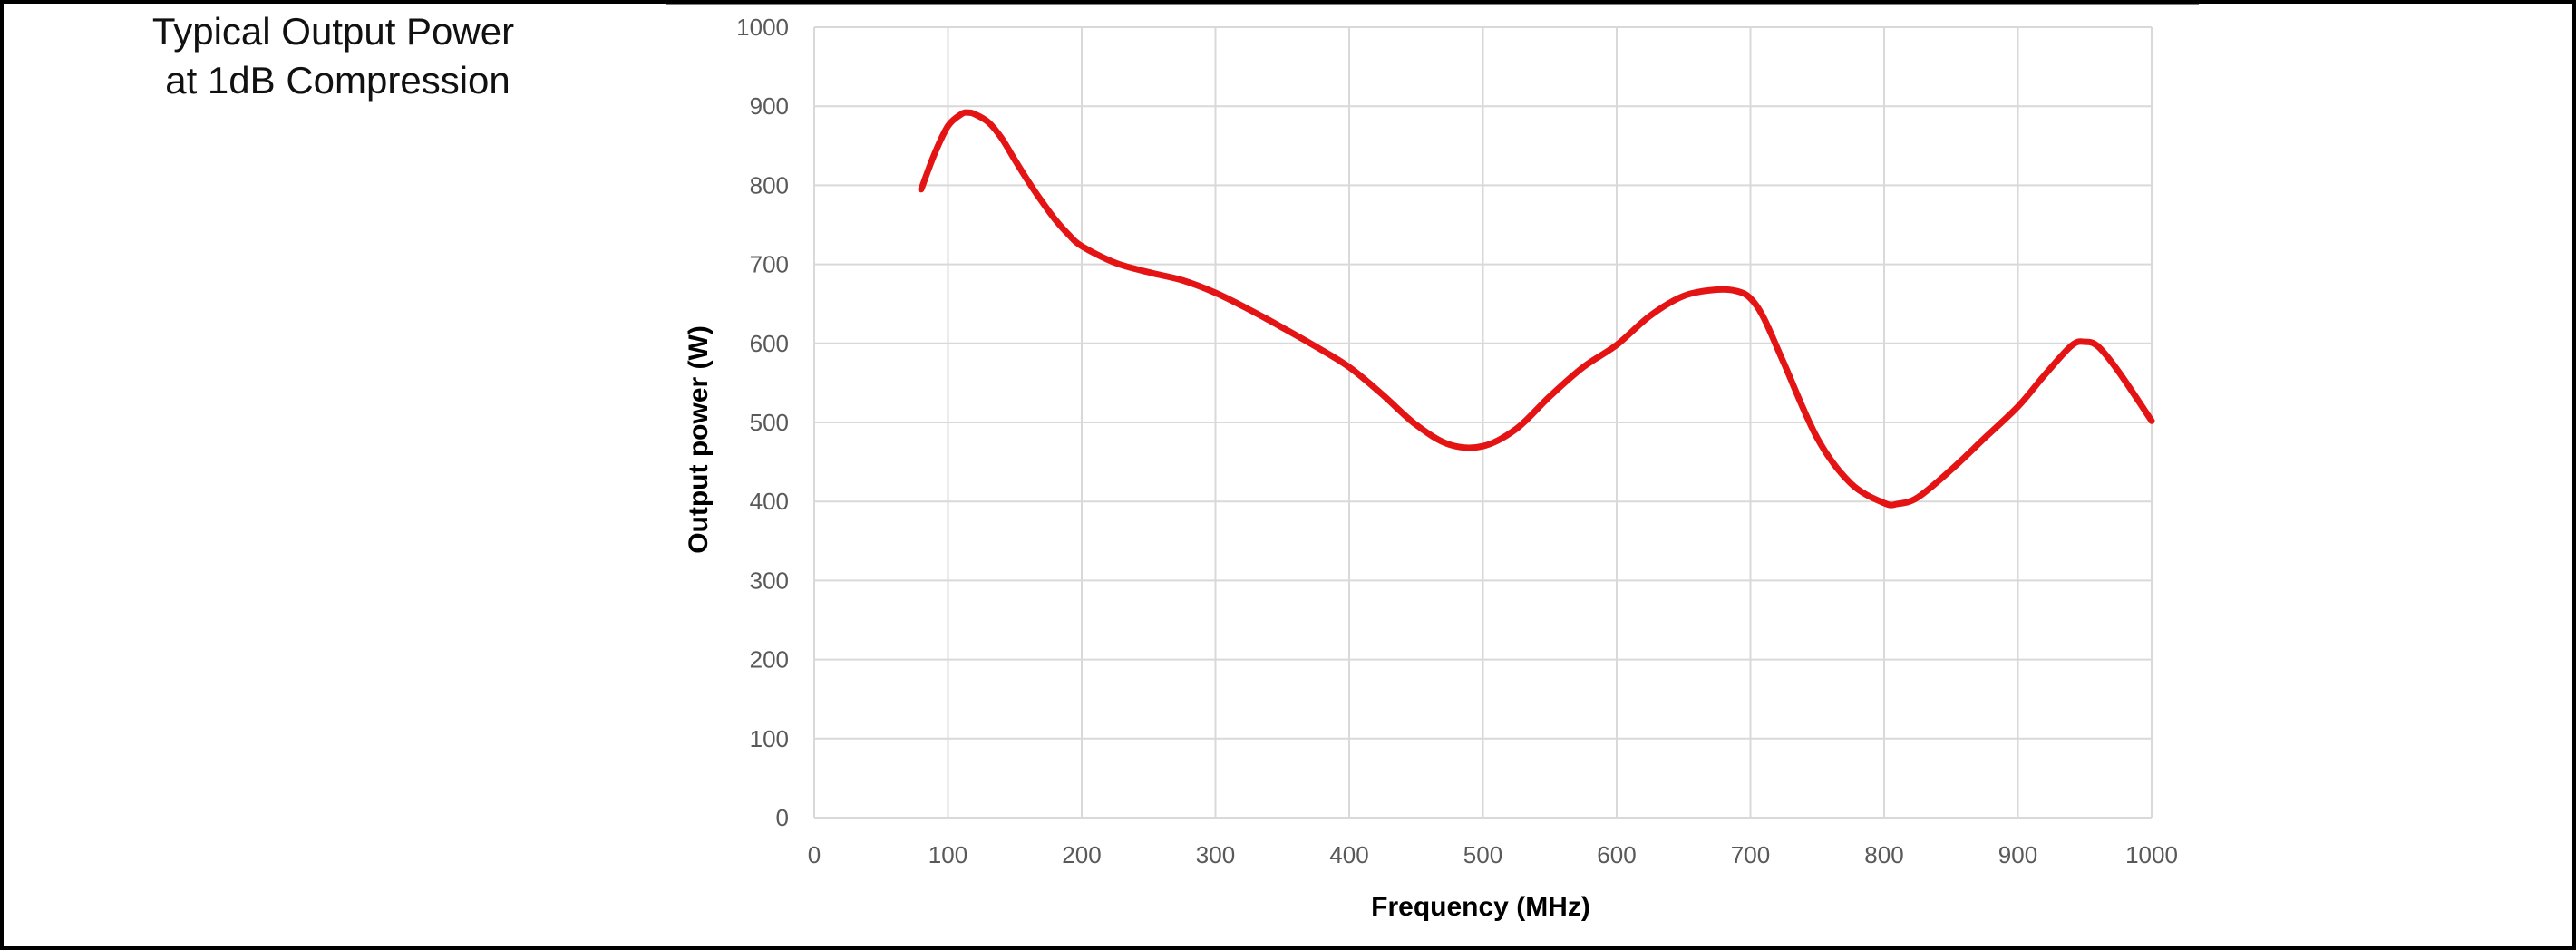 Image resolution: width=2576 pixels, height=950 pixels. Describe the element at coordinates (1750, 854) in the screenshot. I see `x-tick-label: 700` at that location.